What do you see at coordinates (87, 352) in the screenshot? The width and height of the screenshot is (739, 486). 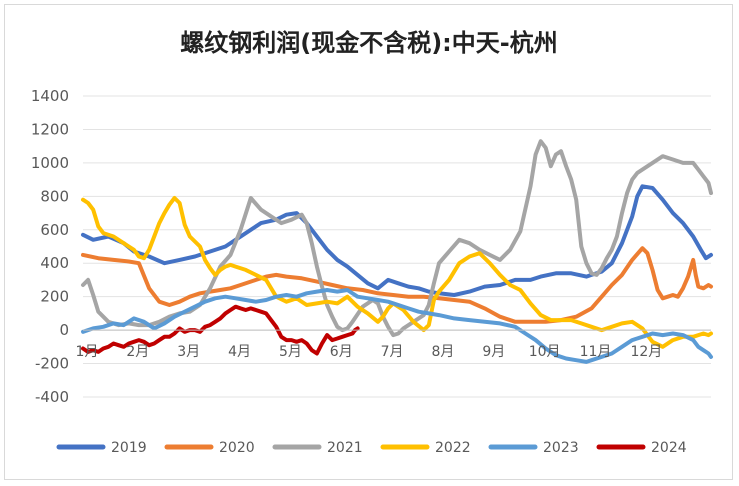 I see `x-tick-label: 1月` at bounding box center [87, 352].